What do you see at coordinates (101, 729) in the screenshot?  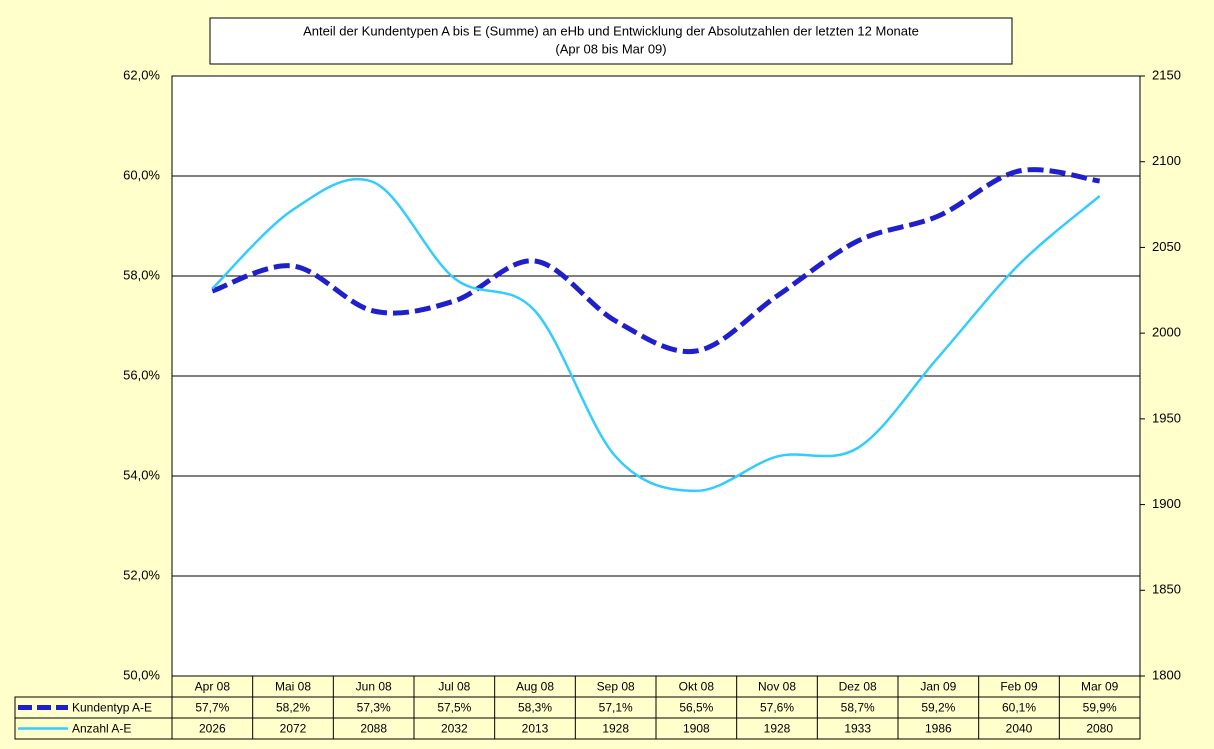 I see `legend-label: Anzahl A-E` at bounding box center [101, 729].